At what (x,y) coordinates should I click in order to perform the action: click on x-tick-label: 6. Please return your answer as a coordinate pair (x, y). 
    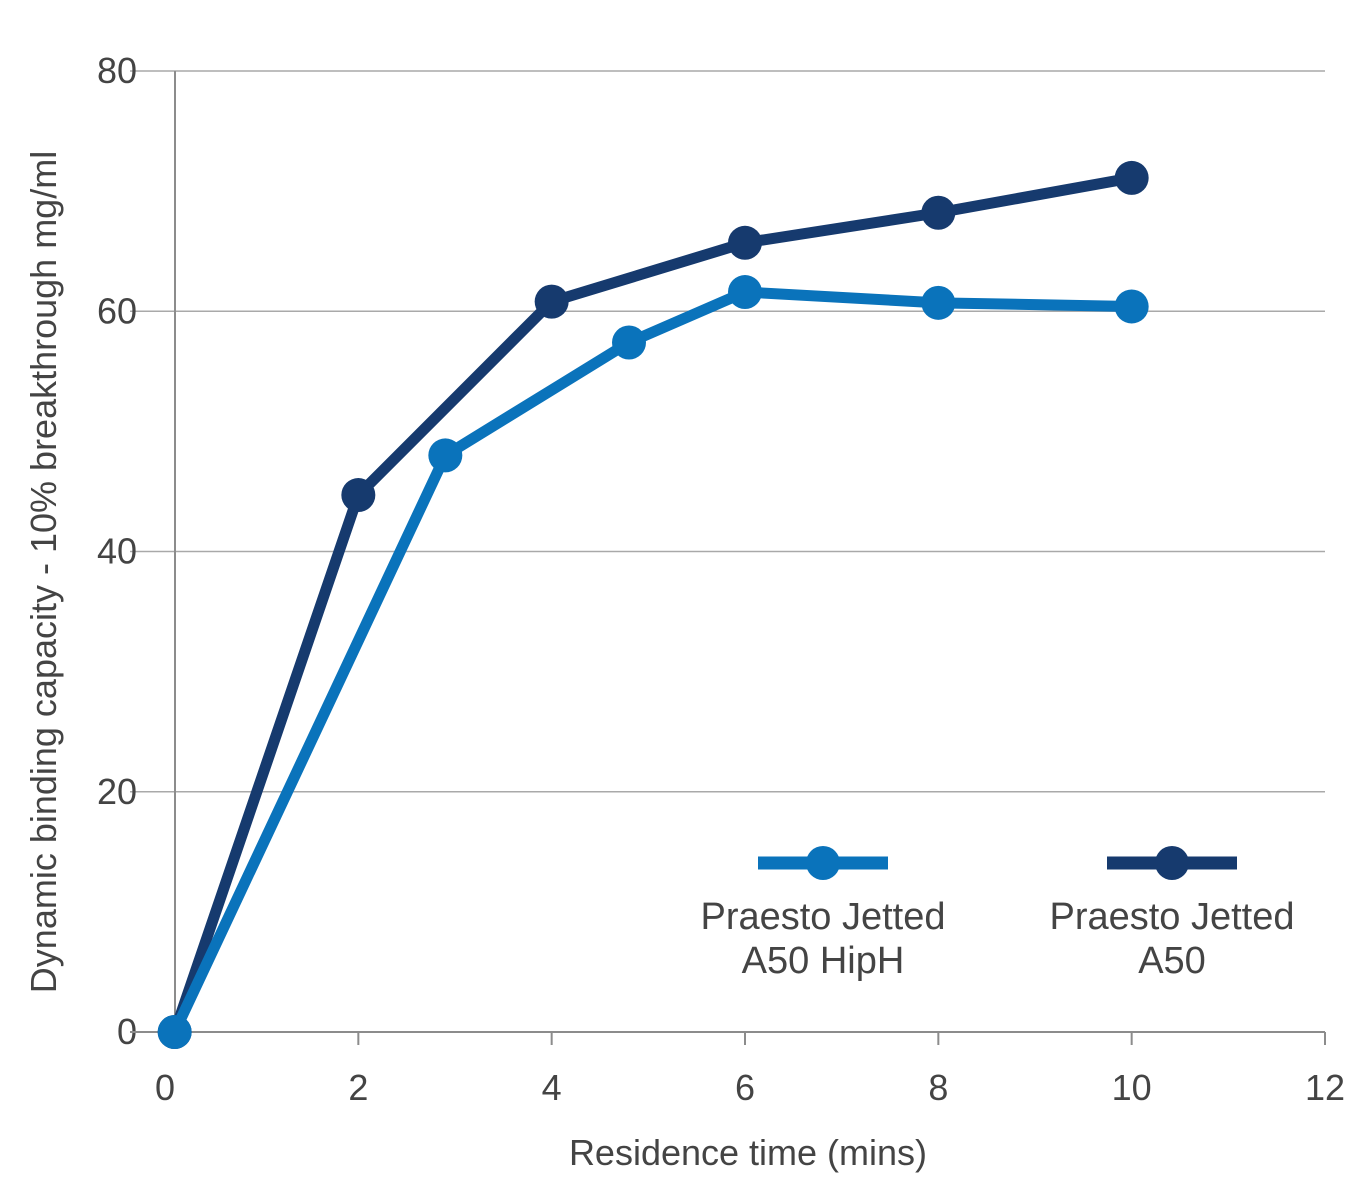
    Looking at the image, I should click on (745, 1087).